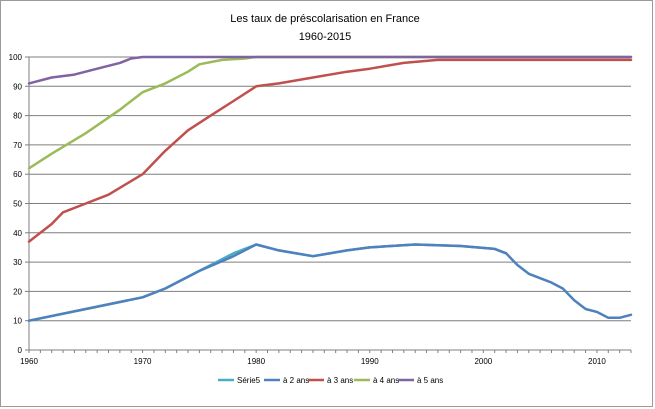  What do you see at coordinates (143, 361) in the screenshot?
I see `x-tick-label: 1970` at bounding box center [143, 361].